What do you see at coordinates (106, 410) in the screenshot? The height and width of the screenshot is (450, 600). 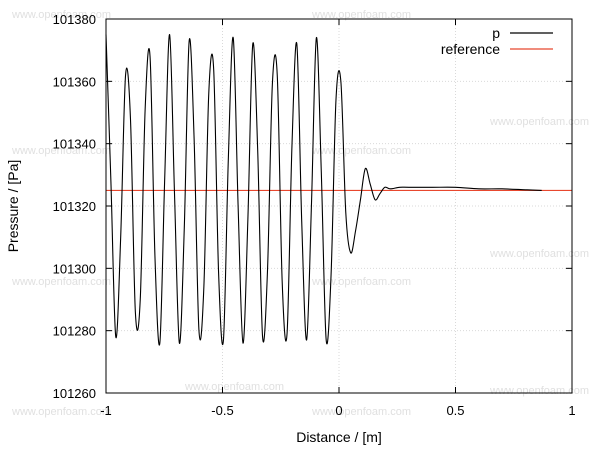 I see `x-tick-label: -1` at bounding box center [106, 410].